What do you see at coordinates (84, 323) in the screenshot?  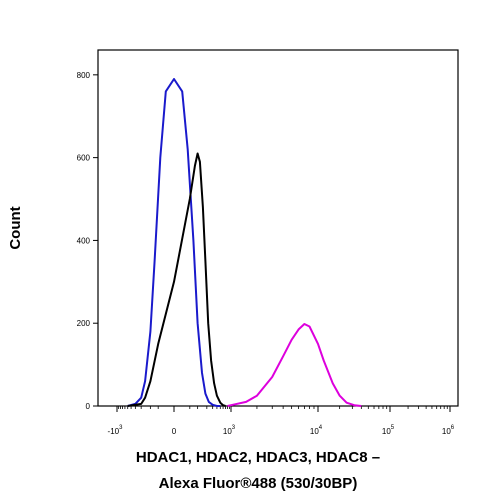 I see `y-tick-label: 200` at bounding box center [84, 323].